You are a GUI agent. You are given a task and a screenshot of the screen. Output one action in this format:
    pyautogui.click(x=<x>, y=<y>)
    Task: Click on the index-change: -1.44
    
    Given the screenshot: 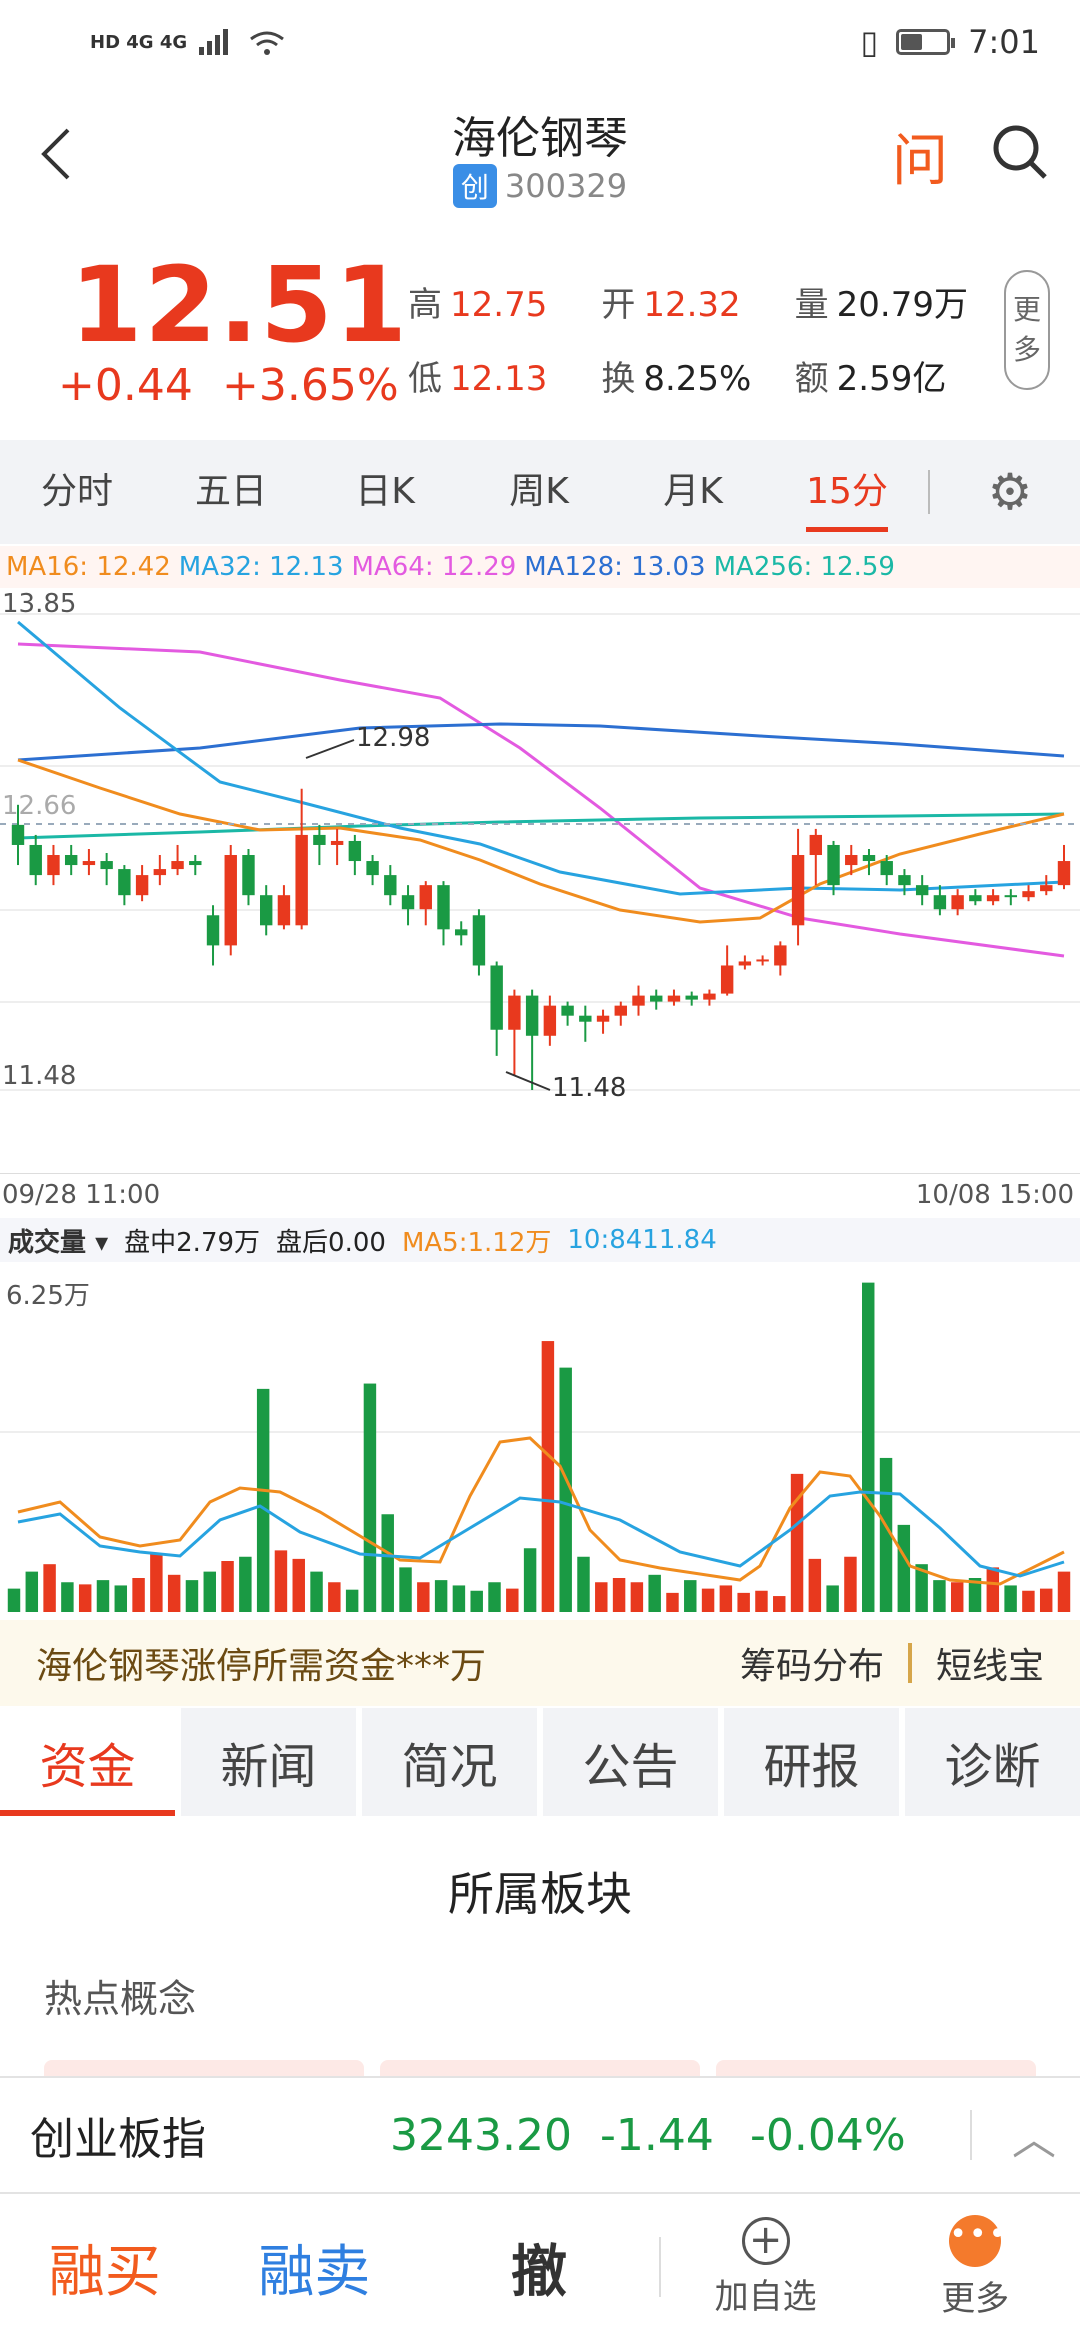 What is the action you would take?
    pyautogui.click(x=657, y=2135)
    